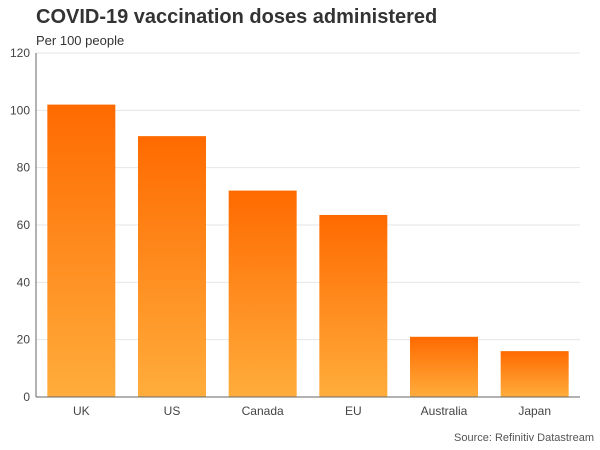  Describe the element at coordinates (26, 397) in the screenshot. I see `y-tick-label: 0` at that location.